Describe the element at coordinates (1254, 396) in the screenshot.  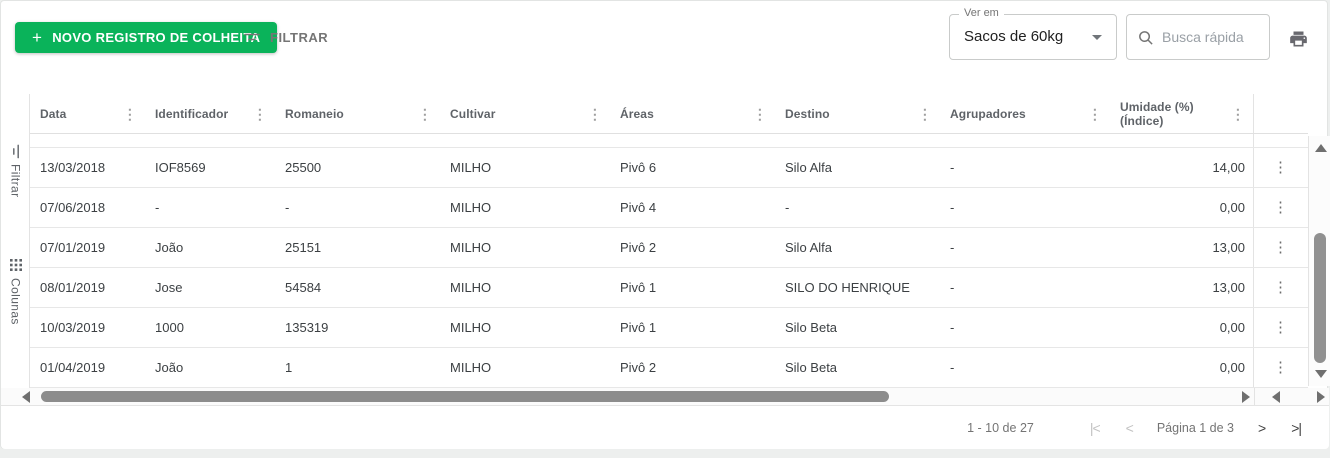
I see `scrollbar-divider` at that location.